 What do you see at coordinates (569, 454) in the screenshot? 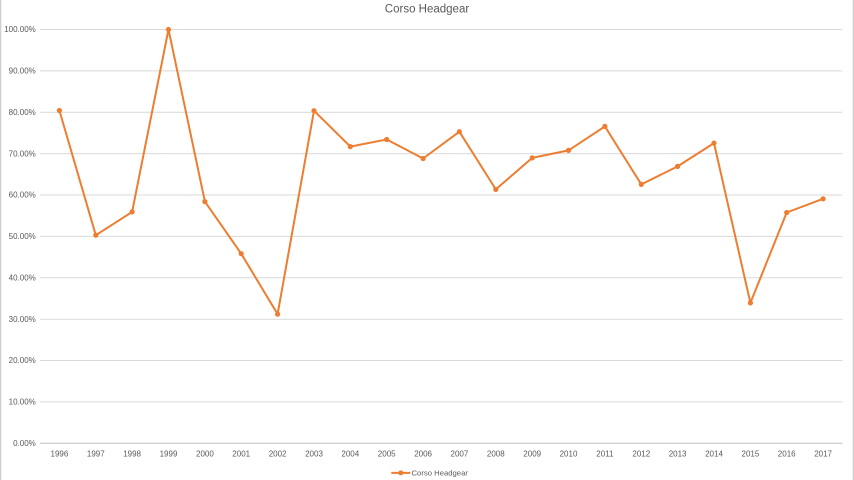
I see `svg-text: 2010` at bounding box center [569, 454].